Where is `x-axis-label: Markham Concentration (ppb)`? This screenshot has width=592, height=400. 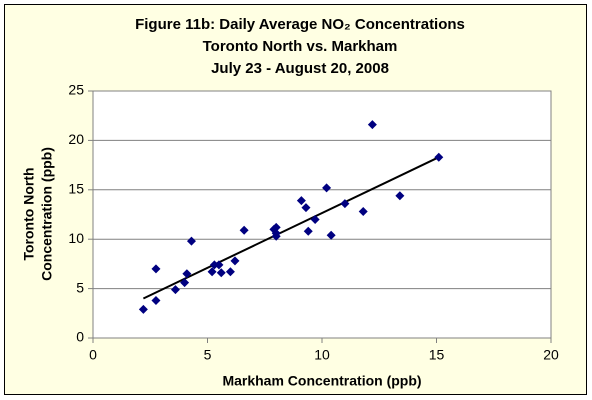 x-axis-label: Markham Concentration (ppb) is located at coordinates (321, 381).